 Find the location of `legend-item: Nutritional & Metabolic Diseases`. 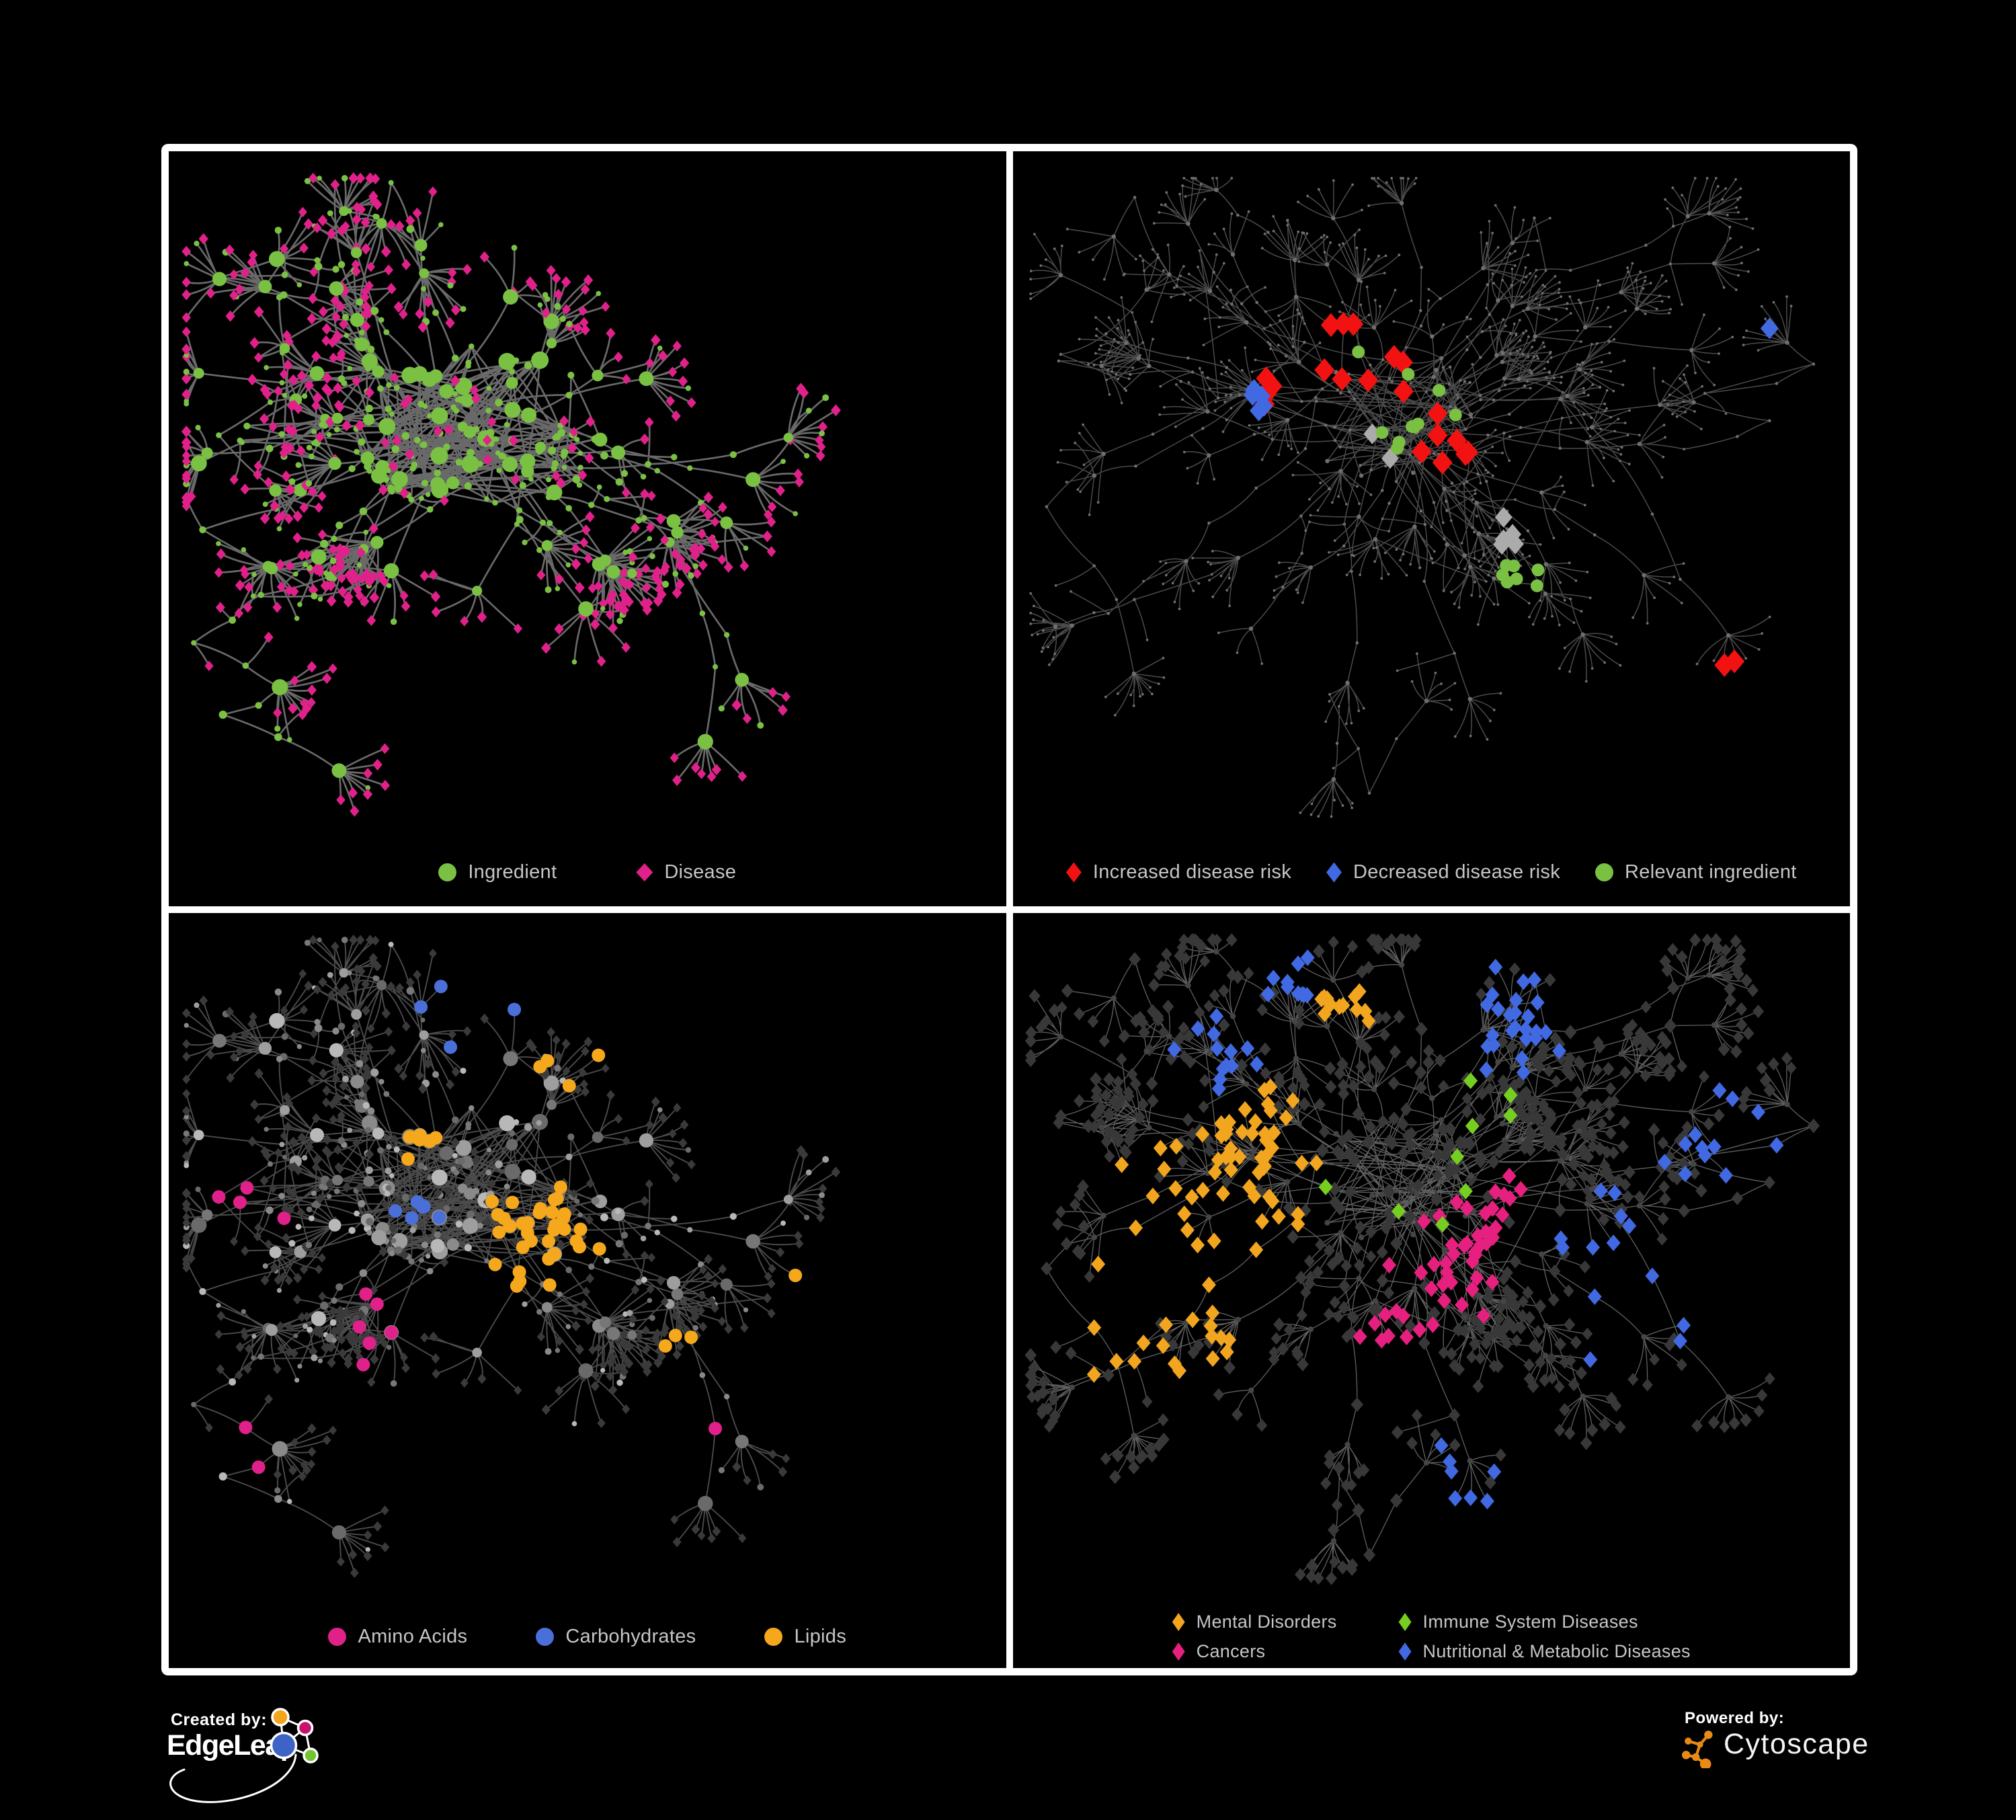

legend-item: Nutritional & Metabolic Diseases is located at coordinates (1544, 1651).